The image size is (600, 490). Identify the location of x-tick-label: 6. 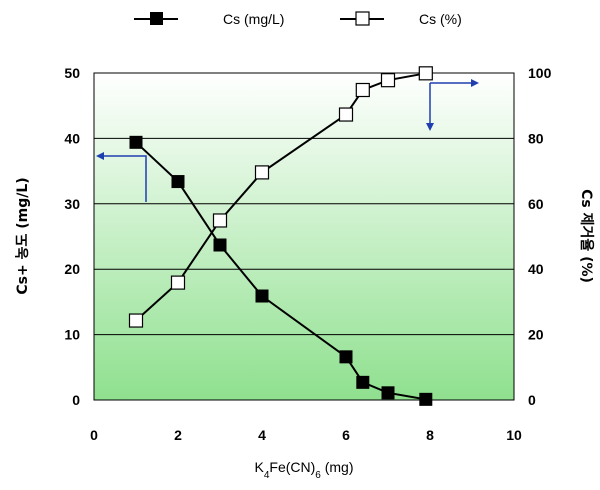
(346, 435).